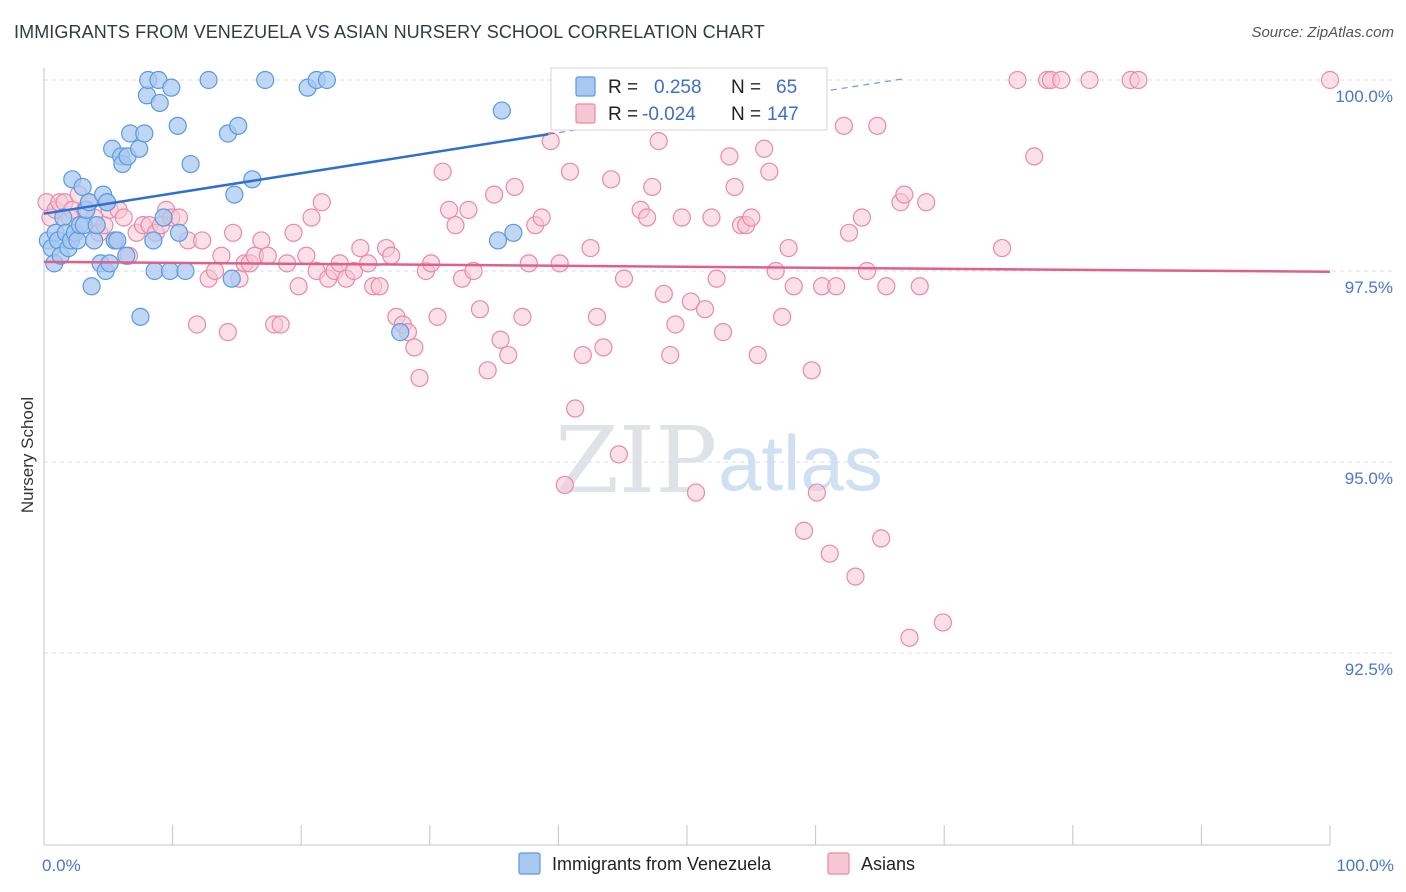 This screenshot has height=892, width=1406. Describe the element at coordinates (783, 114) in the screenshot. I see `stats-n-value-pink: 147` at that location.